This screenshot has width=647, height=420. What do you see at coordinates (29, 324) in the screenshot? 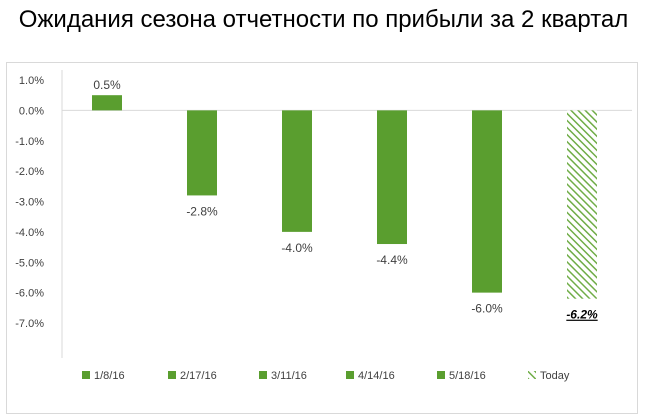
I see `y-tick-label: -7.0%` at bounding box center [29, 324].